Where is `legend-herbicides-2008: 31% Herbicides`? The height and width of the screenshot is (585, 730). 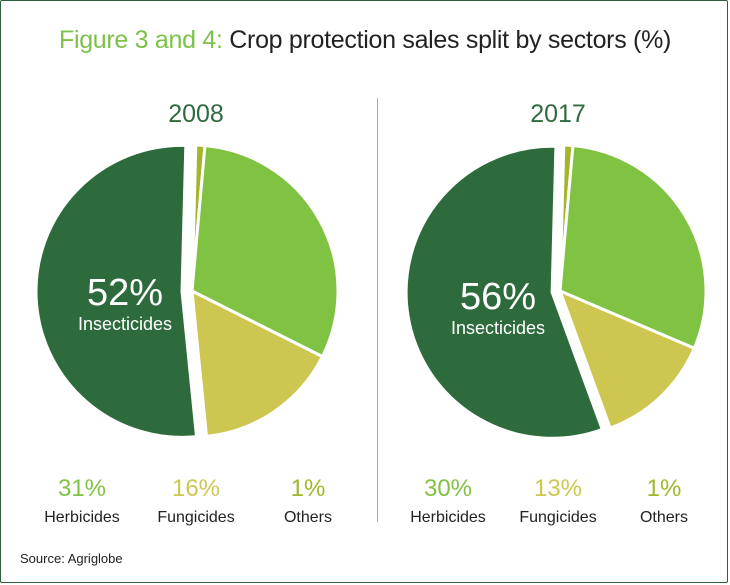
legend-herbicides-2008: 31% Herbicides is located at coordinates (82, 501).